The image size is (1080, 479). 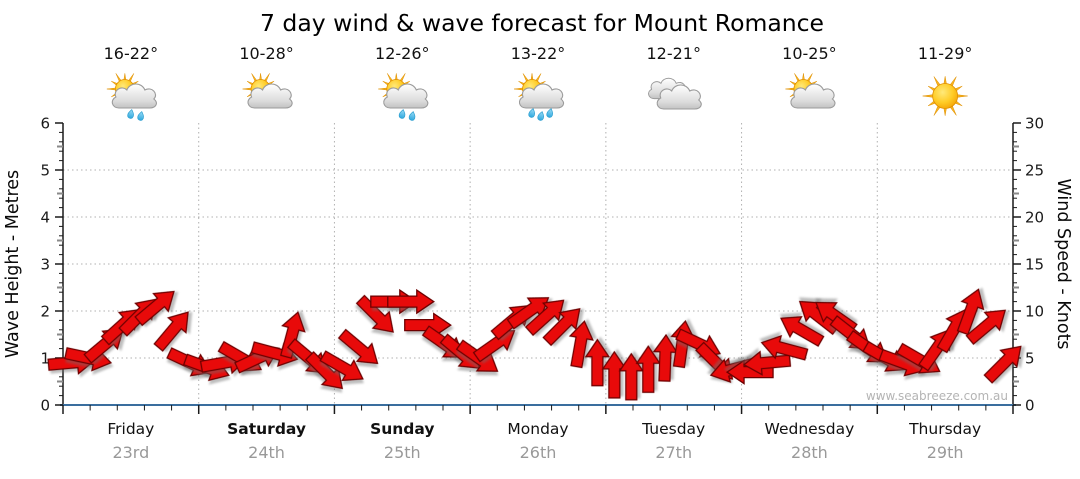 What do you see at coordinates (45, 265) in the screenshot?
I see `left-tick-label: 3` at bounding box center [45, 265].